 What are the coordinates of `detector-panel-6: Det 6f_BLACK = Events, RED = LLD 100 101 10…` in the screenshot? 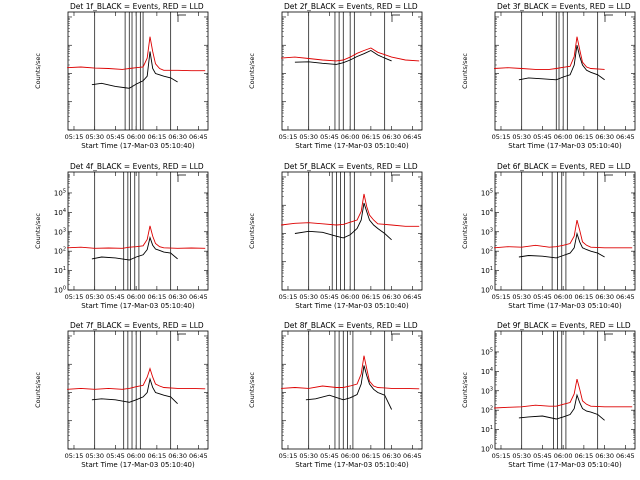 It's located at (548, 236).